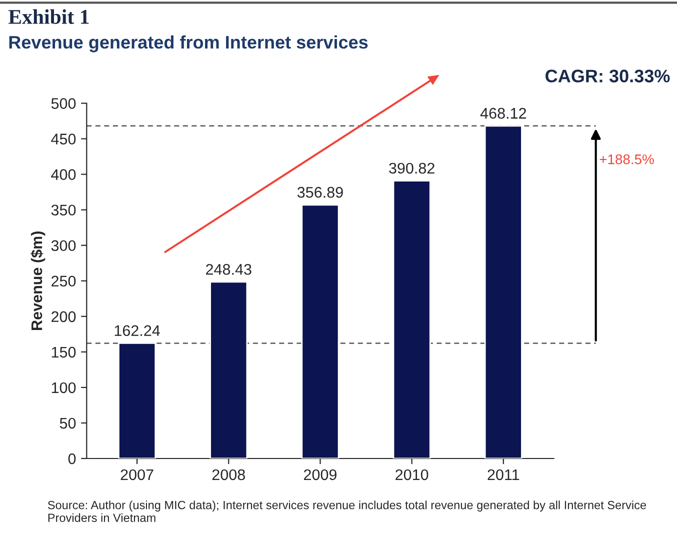  Describe the element at coordinates (64, 316) in the screenshot. I see `y-tick-label: 200` at that location.